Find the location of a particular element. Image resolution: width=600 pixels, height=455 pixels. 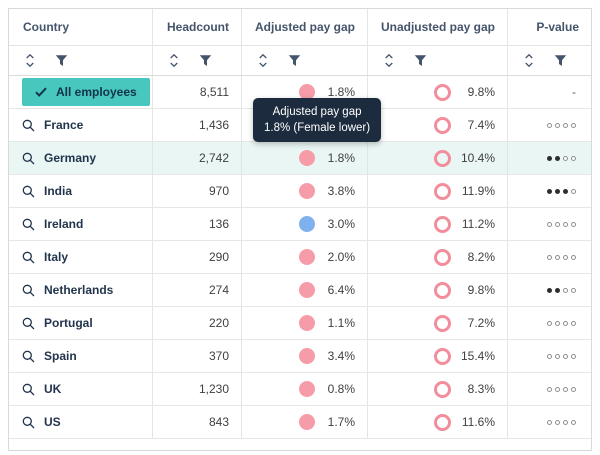

table-row: Spain 370 3.4% 15.4% is located at coordinates (300, 356).